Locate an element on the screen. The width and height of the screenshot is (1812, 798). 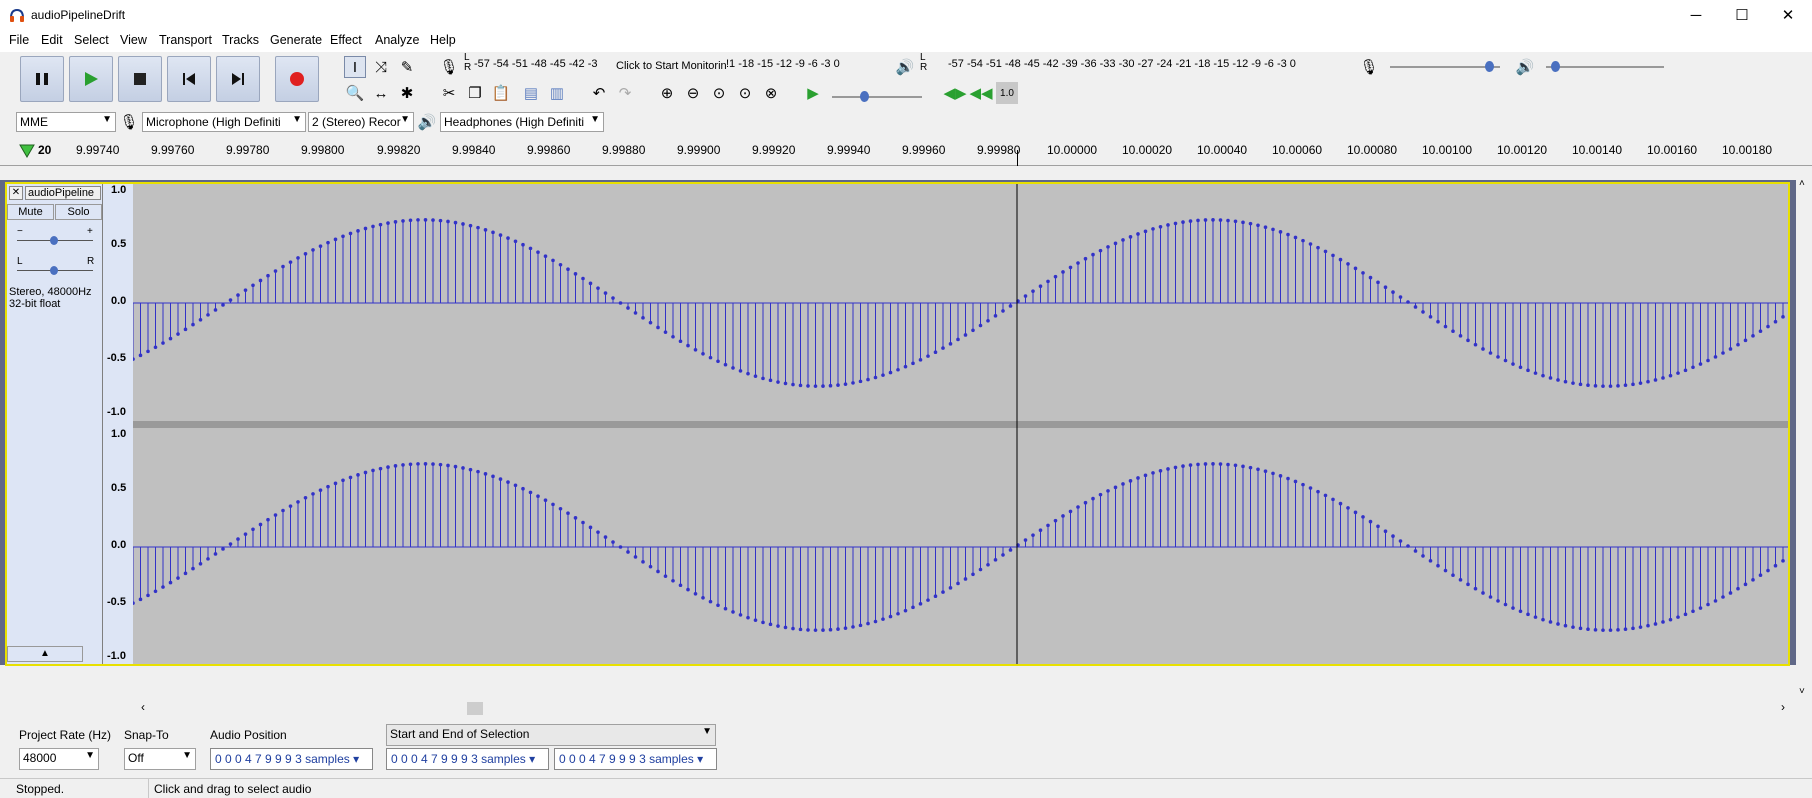
redo-icon: ↷ is located at coordinates (625, 93).